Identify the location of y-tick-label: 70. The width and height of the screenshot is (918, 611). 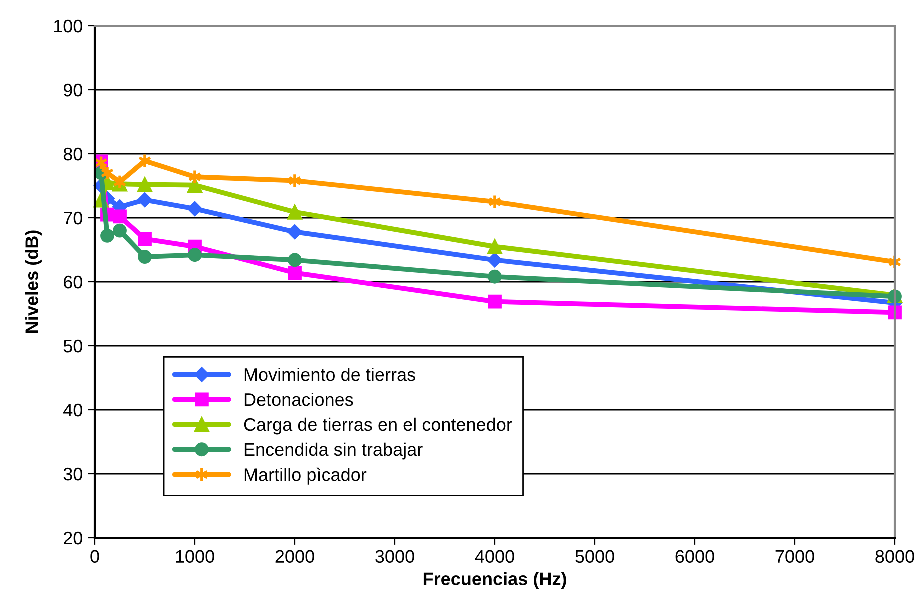
(73, 218).